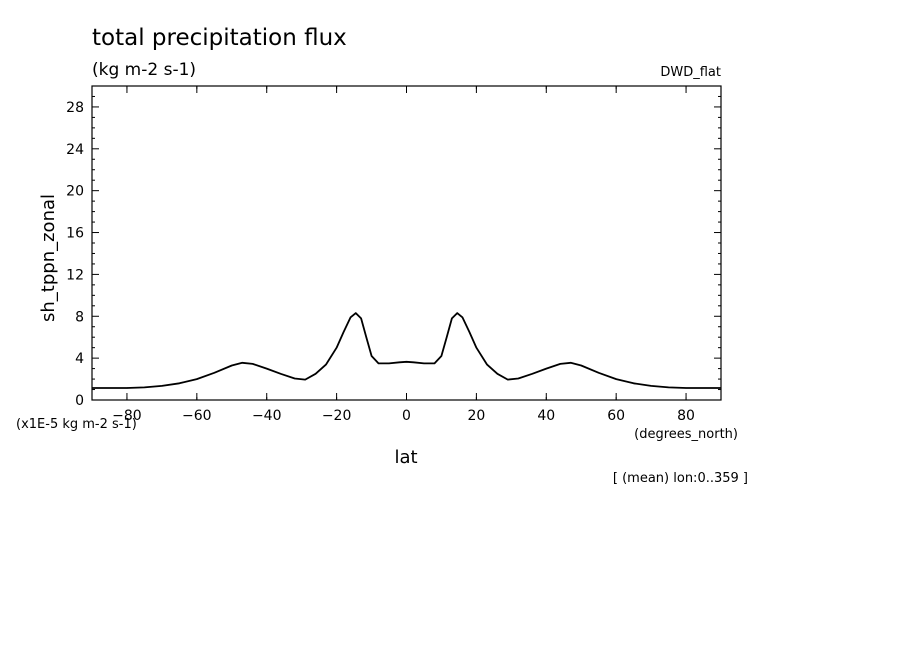  I want to click on scale-note: (x1E-5 kg m-2 s-1), so click(76, 424).